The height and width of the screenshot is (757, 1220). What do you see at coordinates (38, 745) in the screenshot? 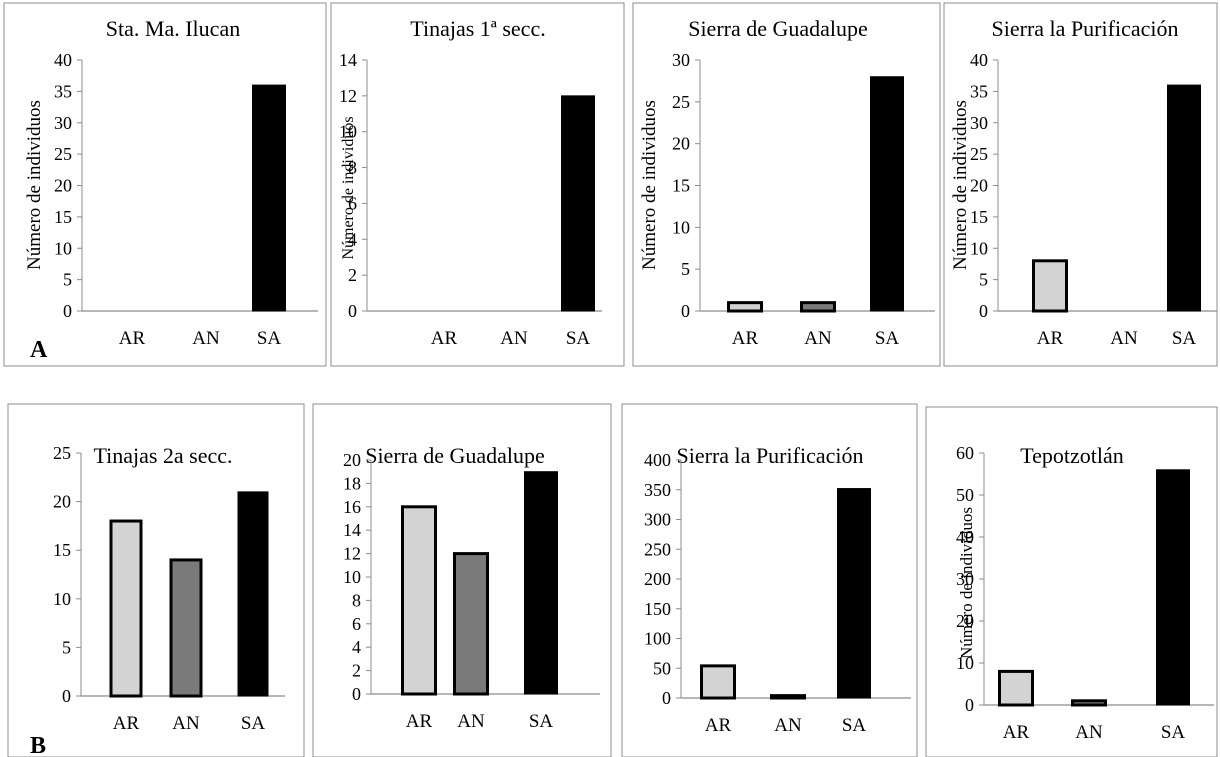
I see `panel-label-b: B` at bounding box center [38, 745].